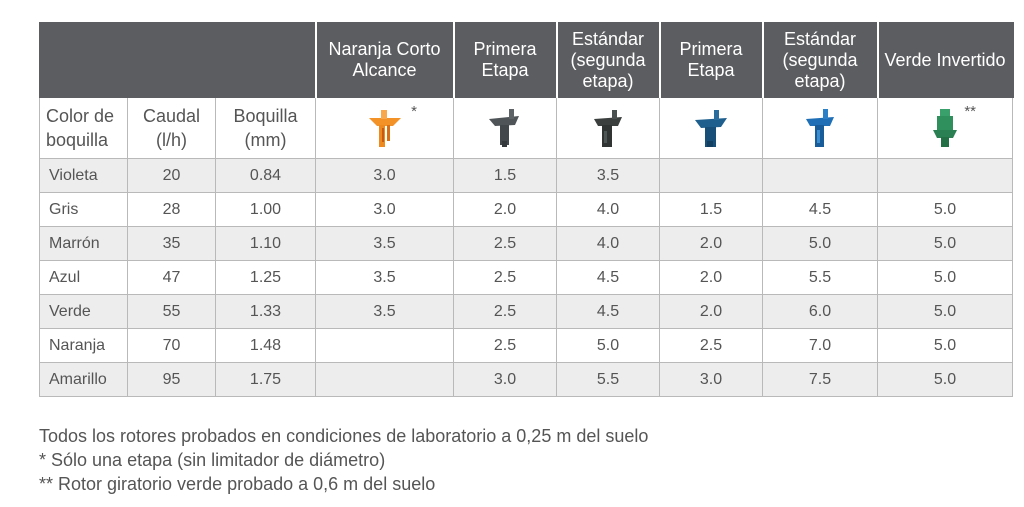 The height and width of the screenshot is (507, 1024). I want to click on icon-cell-verde-invertido: **, so click(945, 128).